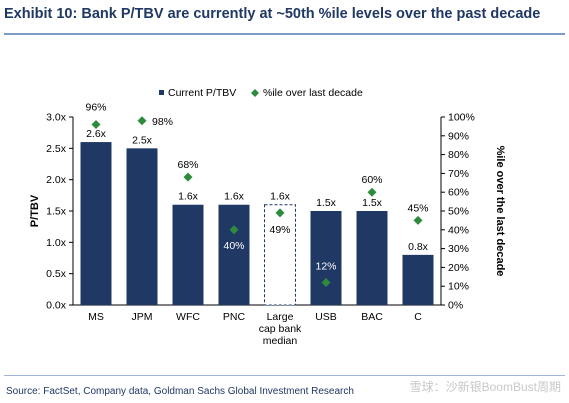 The width and height of the screenshot is (569, 403). What do you see at coordinates (418, 317) in the screenshot?
I see `category-label: C` at bounding box center [418, 317].